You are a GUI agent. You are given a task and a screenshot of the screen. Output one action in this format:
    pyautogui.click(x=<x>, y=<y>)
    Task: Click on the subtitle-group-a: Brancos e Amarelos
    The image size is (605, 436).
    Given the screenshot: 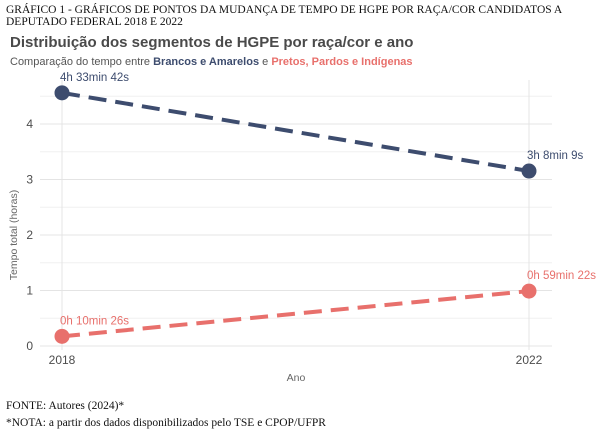 What is the action you would take?
    pyautogui.click(x=206, y=62)
    